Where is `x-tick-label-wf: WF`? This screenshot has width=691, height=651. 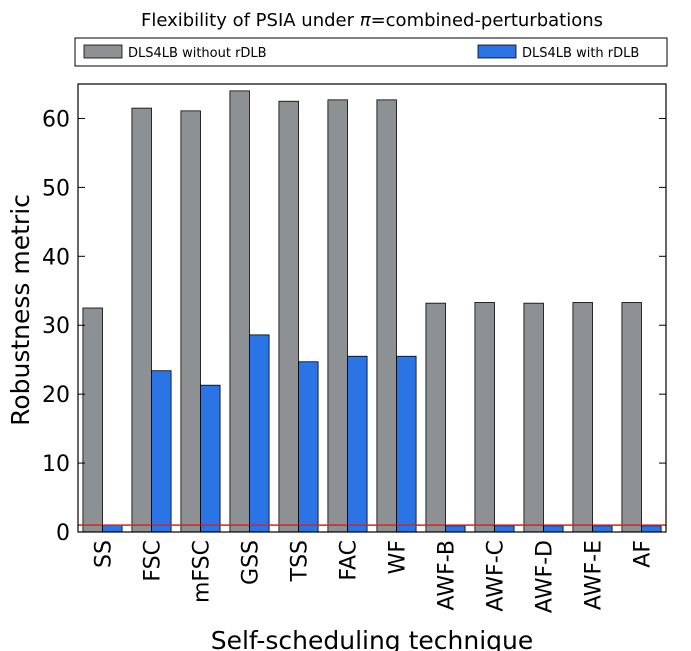 x-tick-label-wf: WF is located at coordinates (398, 557).